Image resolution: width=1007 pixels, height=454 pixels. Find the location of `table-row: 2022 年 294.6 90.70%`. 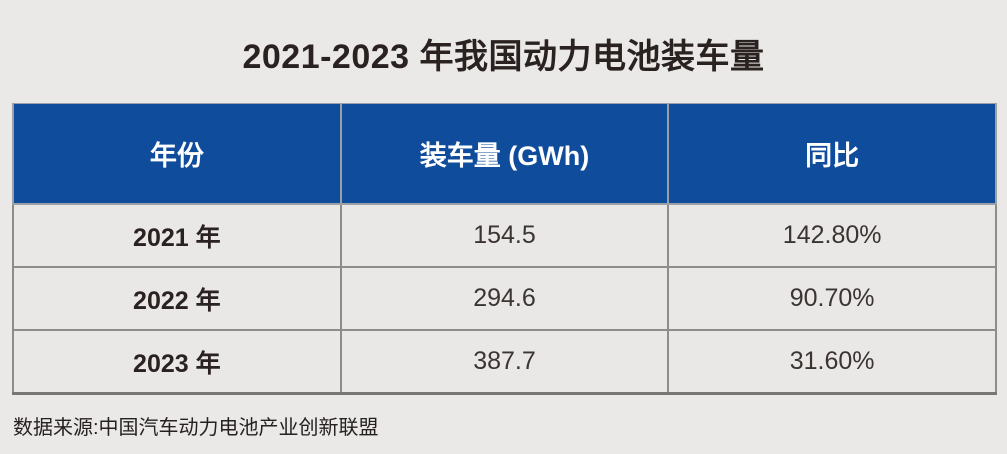

table-row: 2022 年 294.6 90.70% is located at coordinates (504, 298).